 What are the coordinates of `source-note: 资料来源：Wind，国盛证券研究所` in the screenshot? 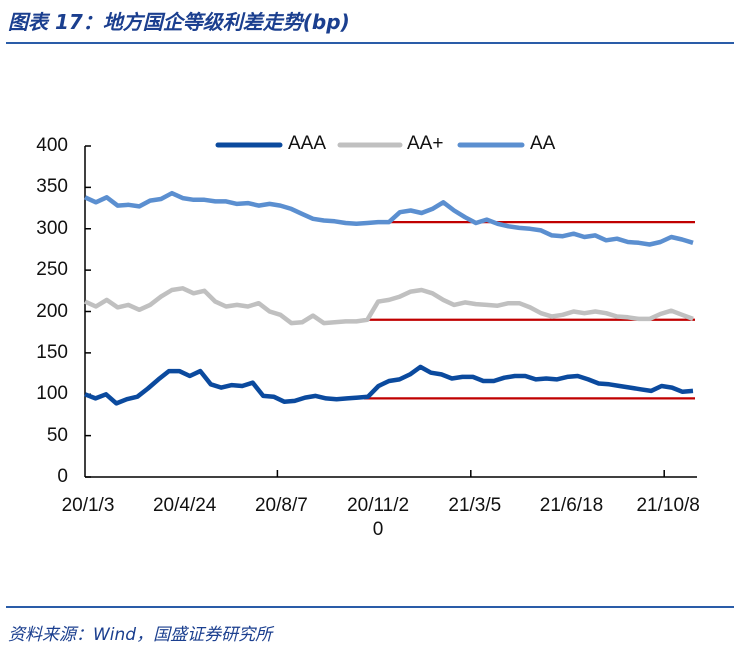 It's located at (140, 635).